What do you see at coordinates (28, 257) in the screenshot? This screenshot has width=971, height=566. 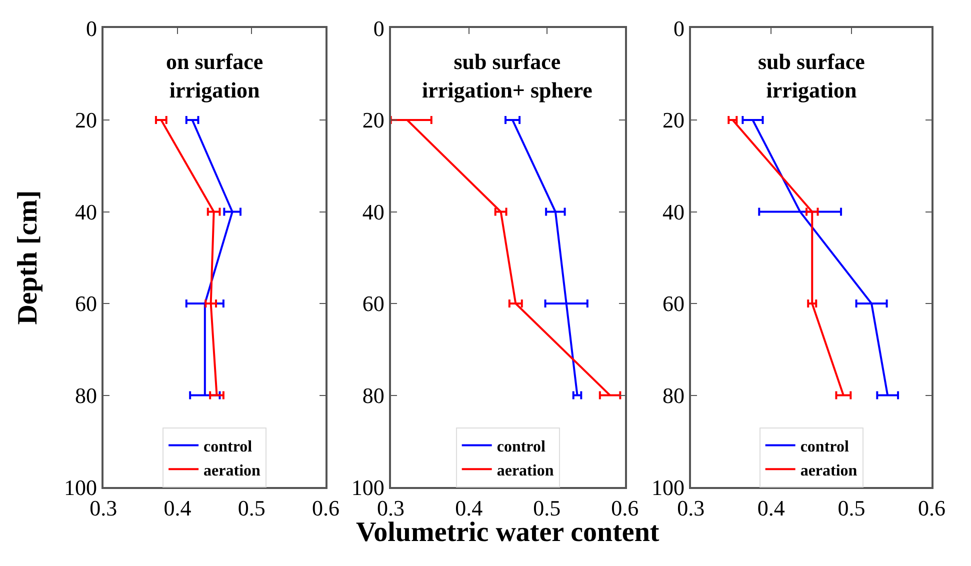 I see `y-axis-title: Depth [cm]` at bounding box center [28, 257].